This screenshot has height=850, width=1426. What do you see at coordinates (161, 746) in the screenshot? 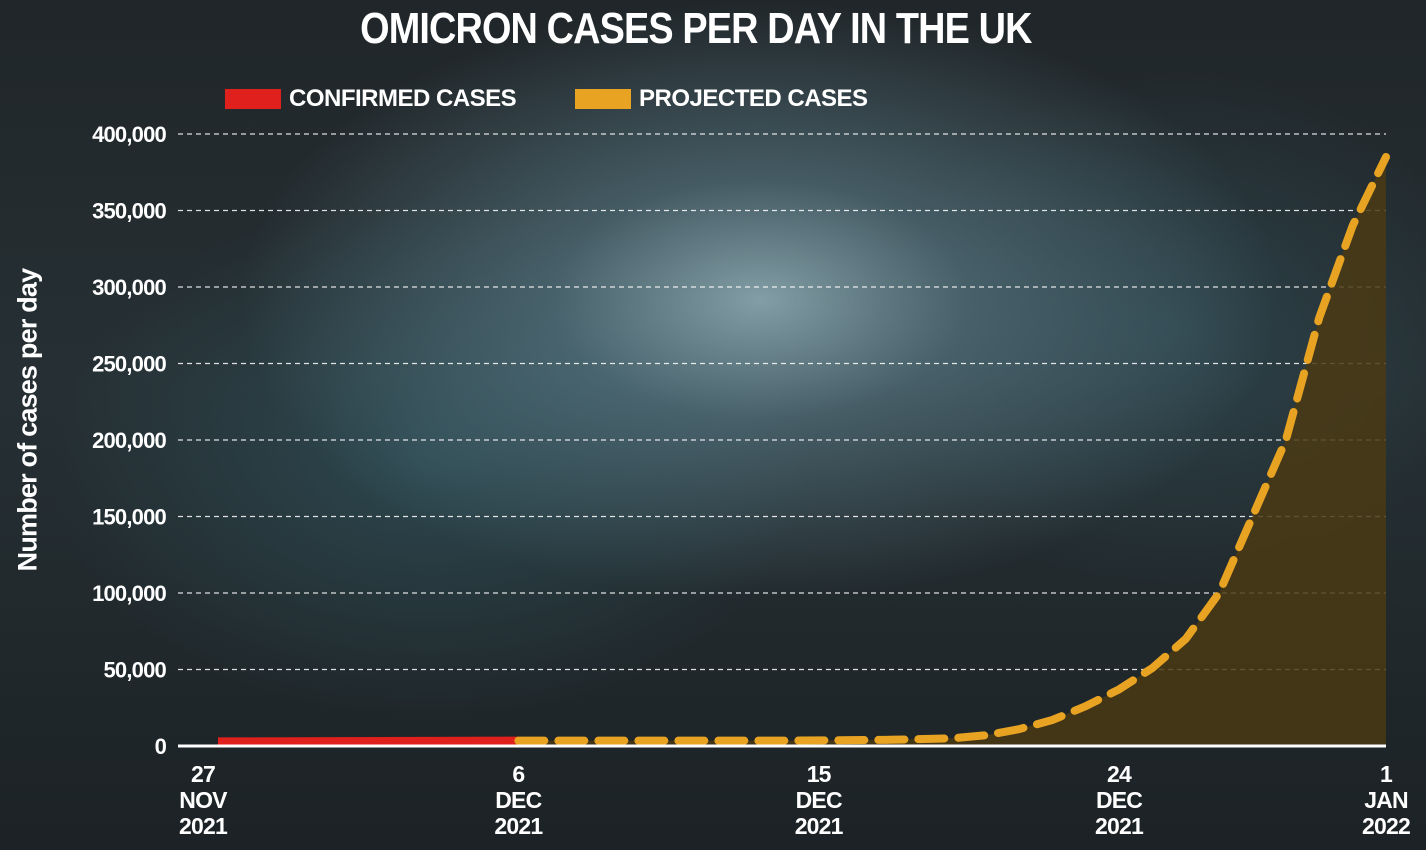
I see `y-tick-label: 0` at bounding box center [161, 746].